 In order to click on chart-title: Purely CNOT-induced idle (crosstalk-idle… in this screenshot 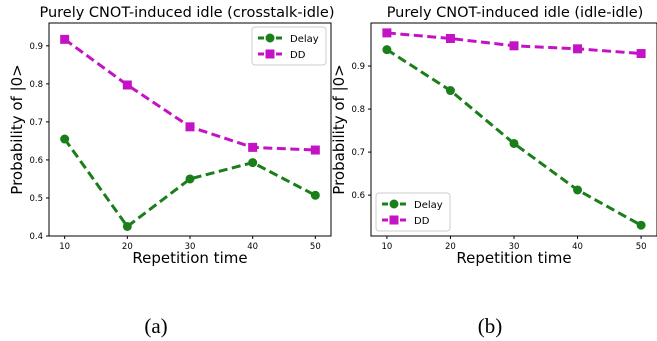, I will do `click(186, 13)`.